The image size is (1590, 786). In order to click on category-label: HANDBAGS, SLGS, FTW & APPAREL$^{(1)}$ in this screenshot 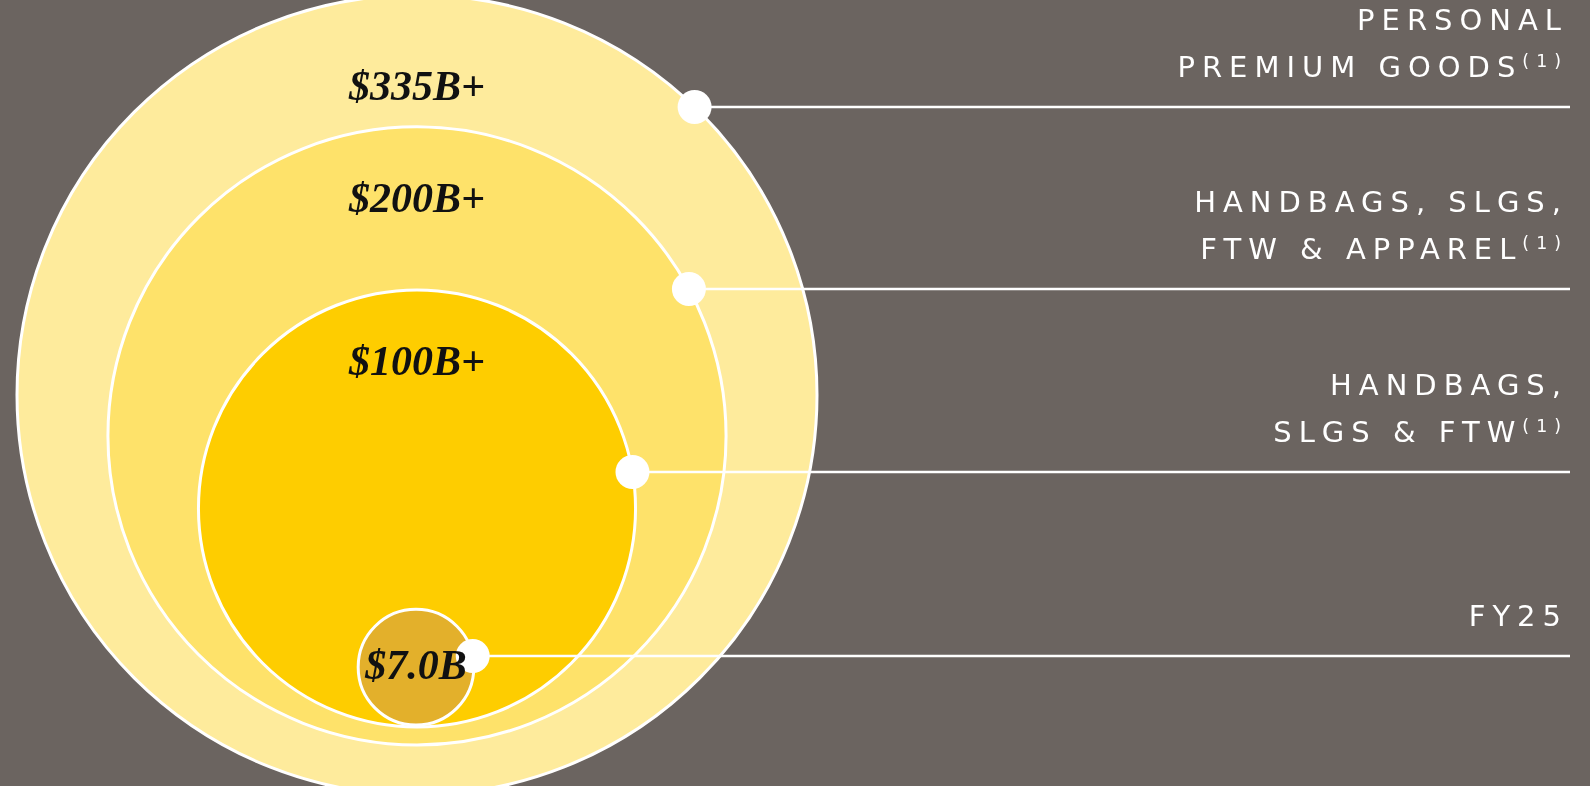, I will do `click(1381, 225)`.